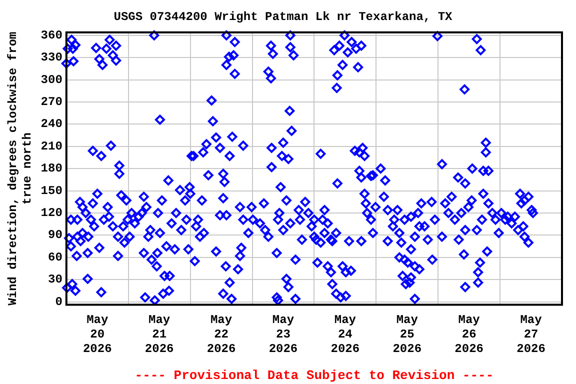 The height and width of the screenshot is (384, 576). I want to click on y-tick-label: 120, so click(51, 213).